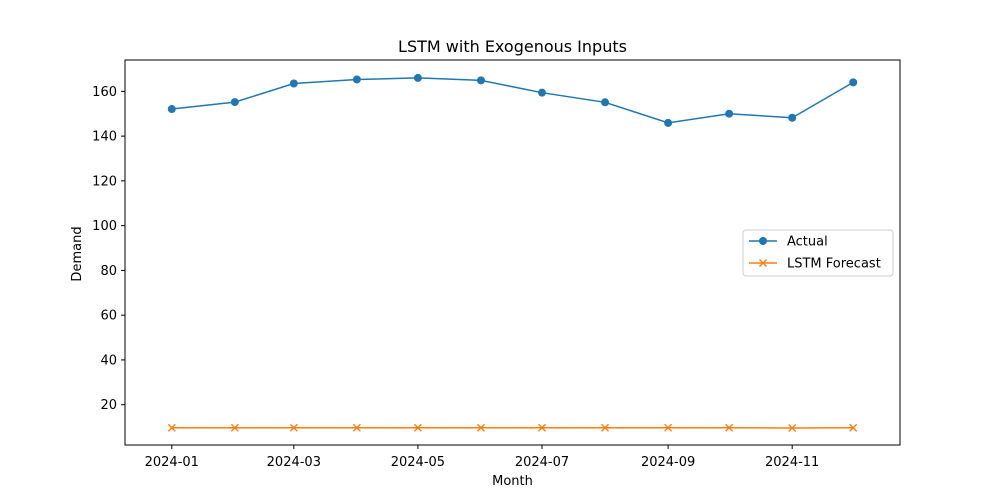 The image size is (1000, 500). Describe the element at coordinates (807, 242) in the screenshot. I see `legend-label: Actual` at that location.